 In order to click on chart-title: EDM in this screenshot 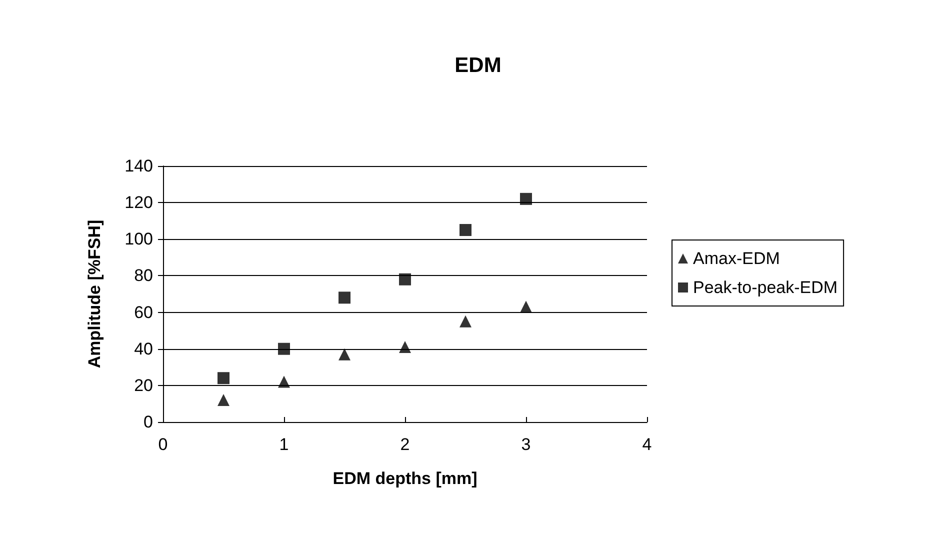, I will do `click(478, 65)`.